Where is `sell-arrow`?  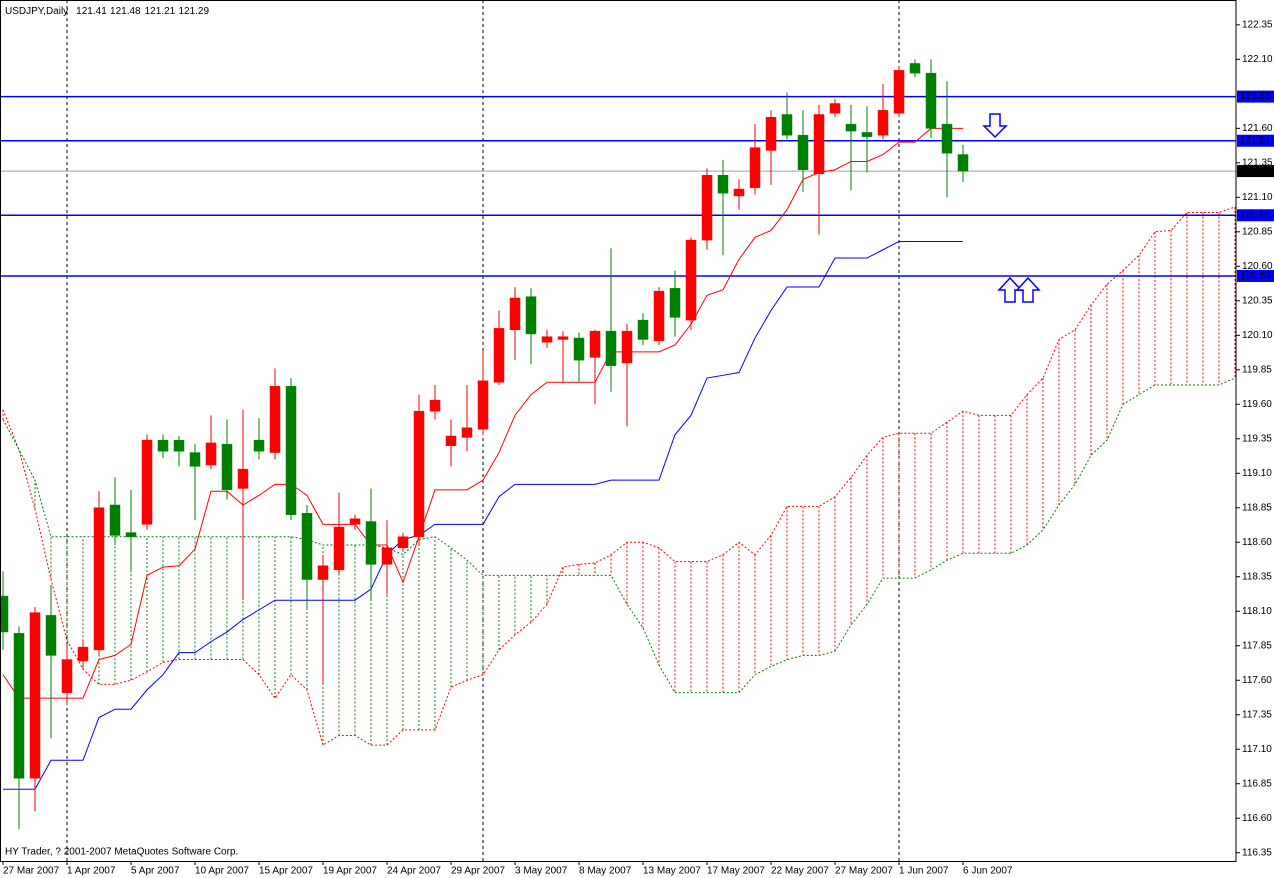 sell-arrow is located at coordinates (995, 126).